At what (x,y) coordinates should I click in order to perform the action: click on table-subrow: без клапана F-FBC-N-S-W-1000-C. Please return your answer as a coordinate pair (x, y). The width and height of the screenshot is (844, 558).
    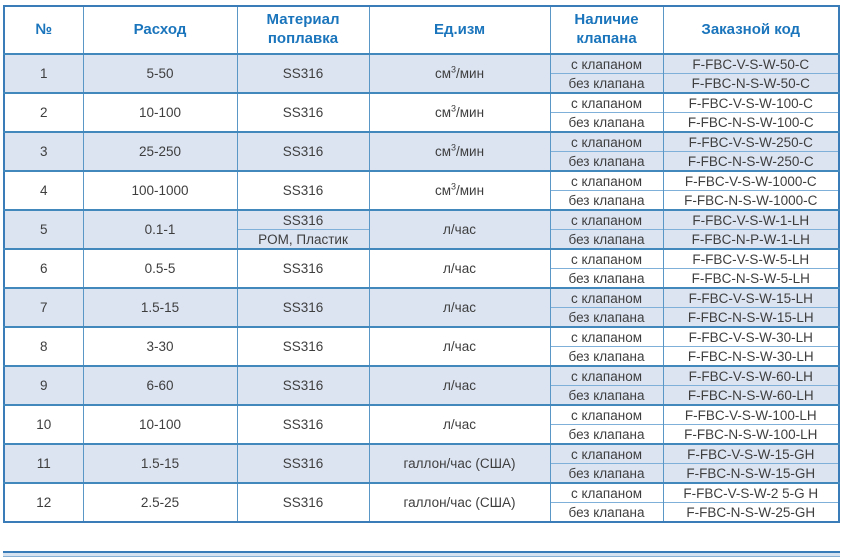
    Looking at the image, I should click on (422, 200).